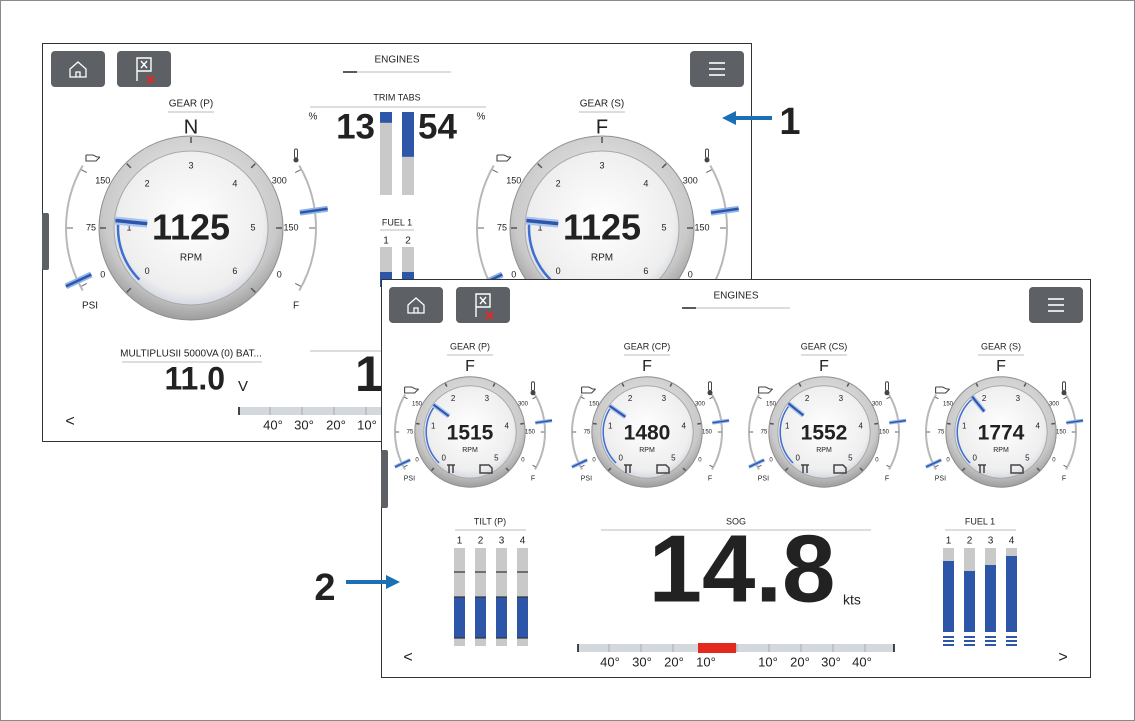 Image resolution: width=1135 pixels, height=721 pixels. What do you see at coordinates (970, 541) in the screenshot?
I see `fuel-tank-label: 2` at bounding box center [970, 541].